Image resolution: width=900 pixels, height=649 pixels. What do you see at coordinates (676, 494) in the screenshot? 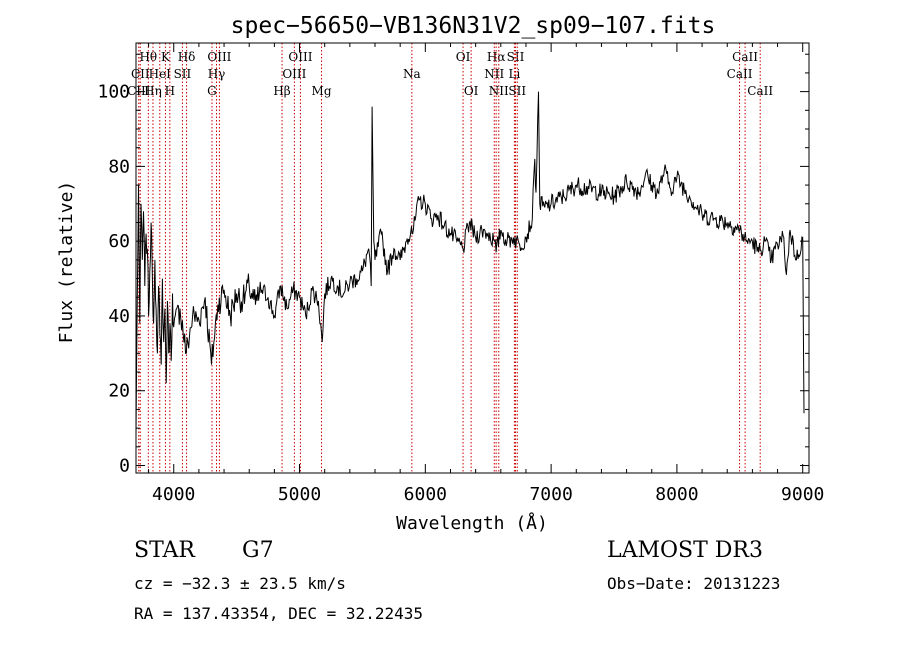
I see `x-tick-label: 8000` at bounding box center [676, 494].